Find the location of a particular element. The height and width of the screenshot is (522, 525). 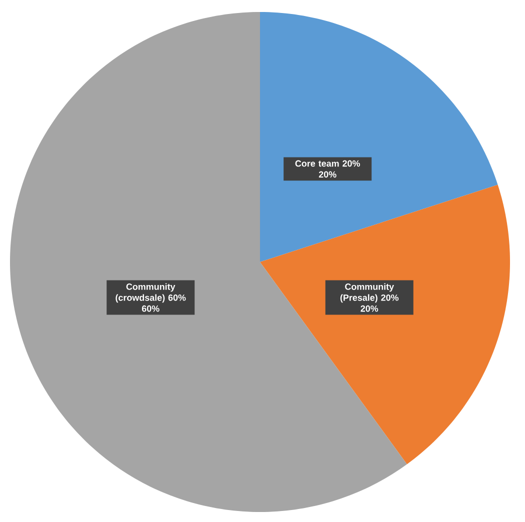

slice-label: Core team 20% is located at coordinates (327, 163).